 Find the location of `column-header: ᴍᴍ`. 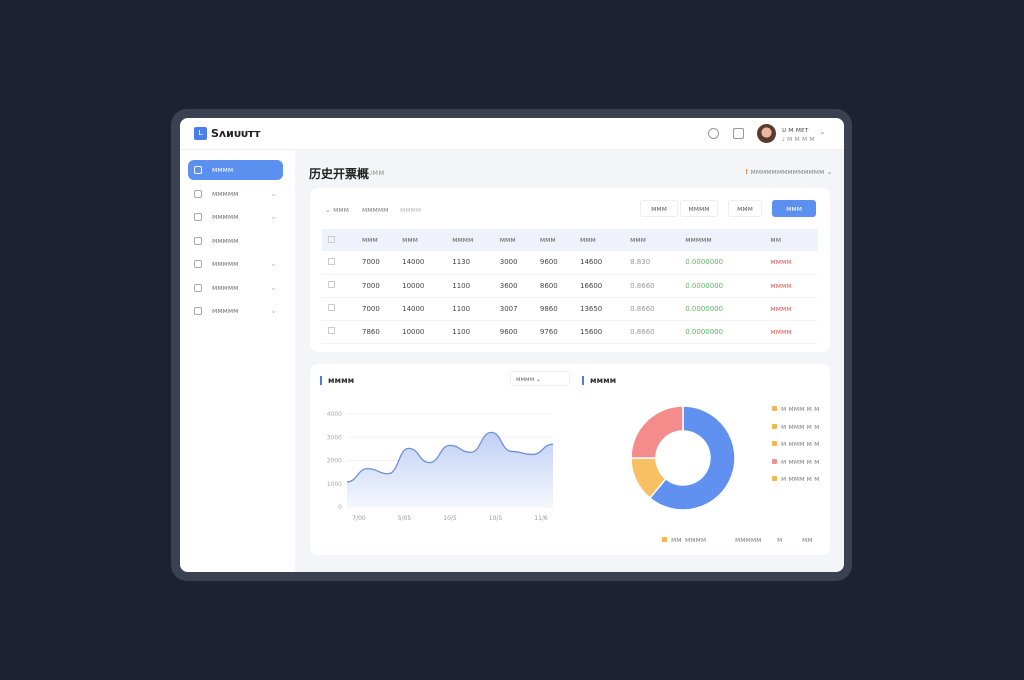

column-header: ᴍᴍ is located at coordinates (794, 240).